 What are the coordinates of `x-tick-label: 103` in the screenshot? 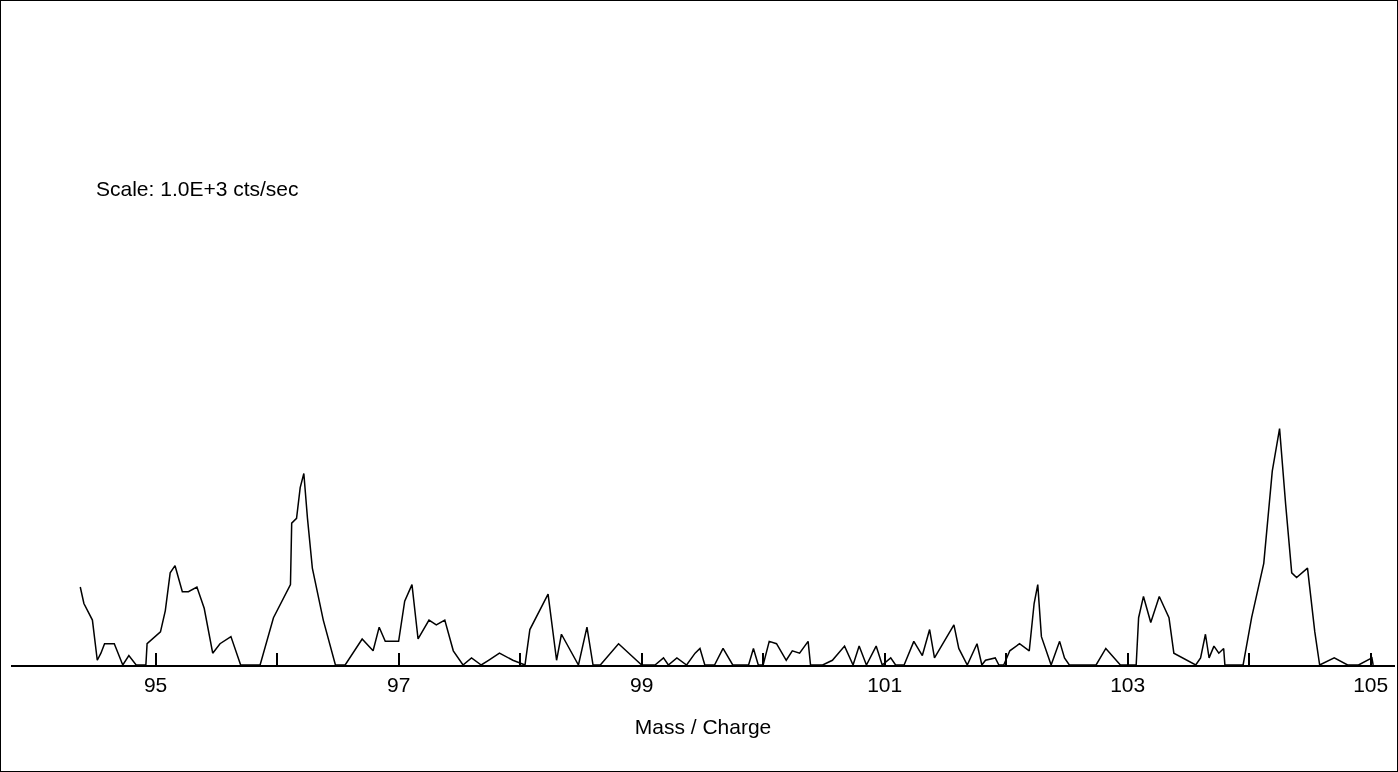 It's located at (1128, 684).